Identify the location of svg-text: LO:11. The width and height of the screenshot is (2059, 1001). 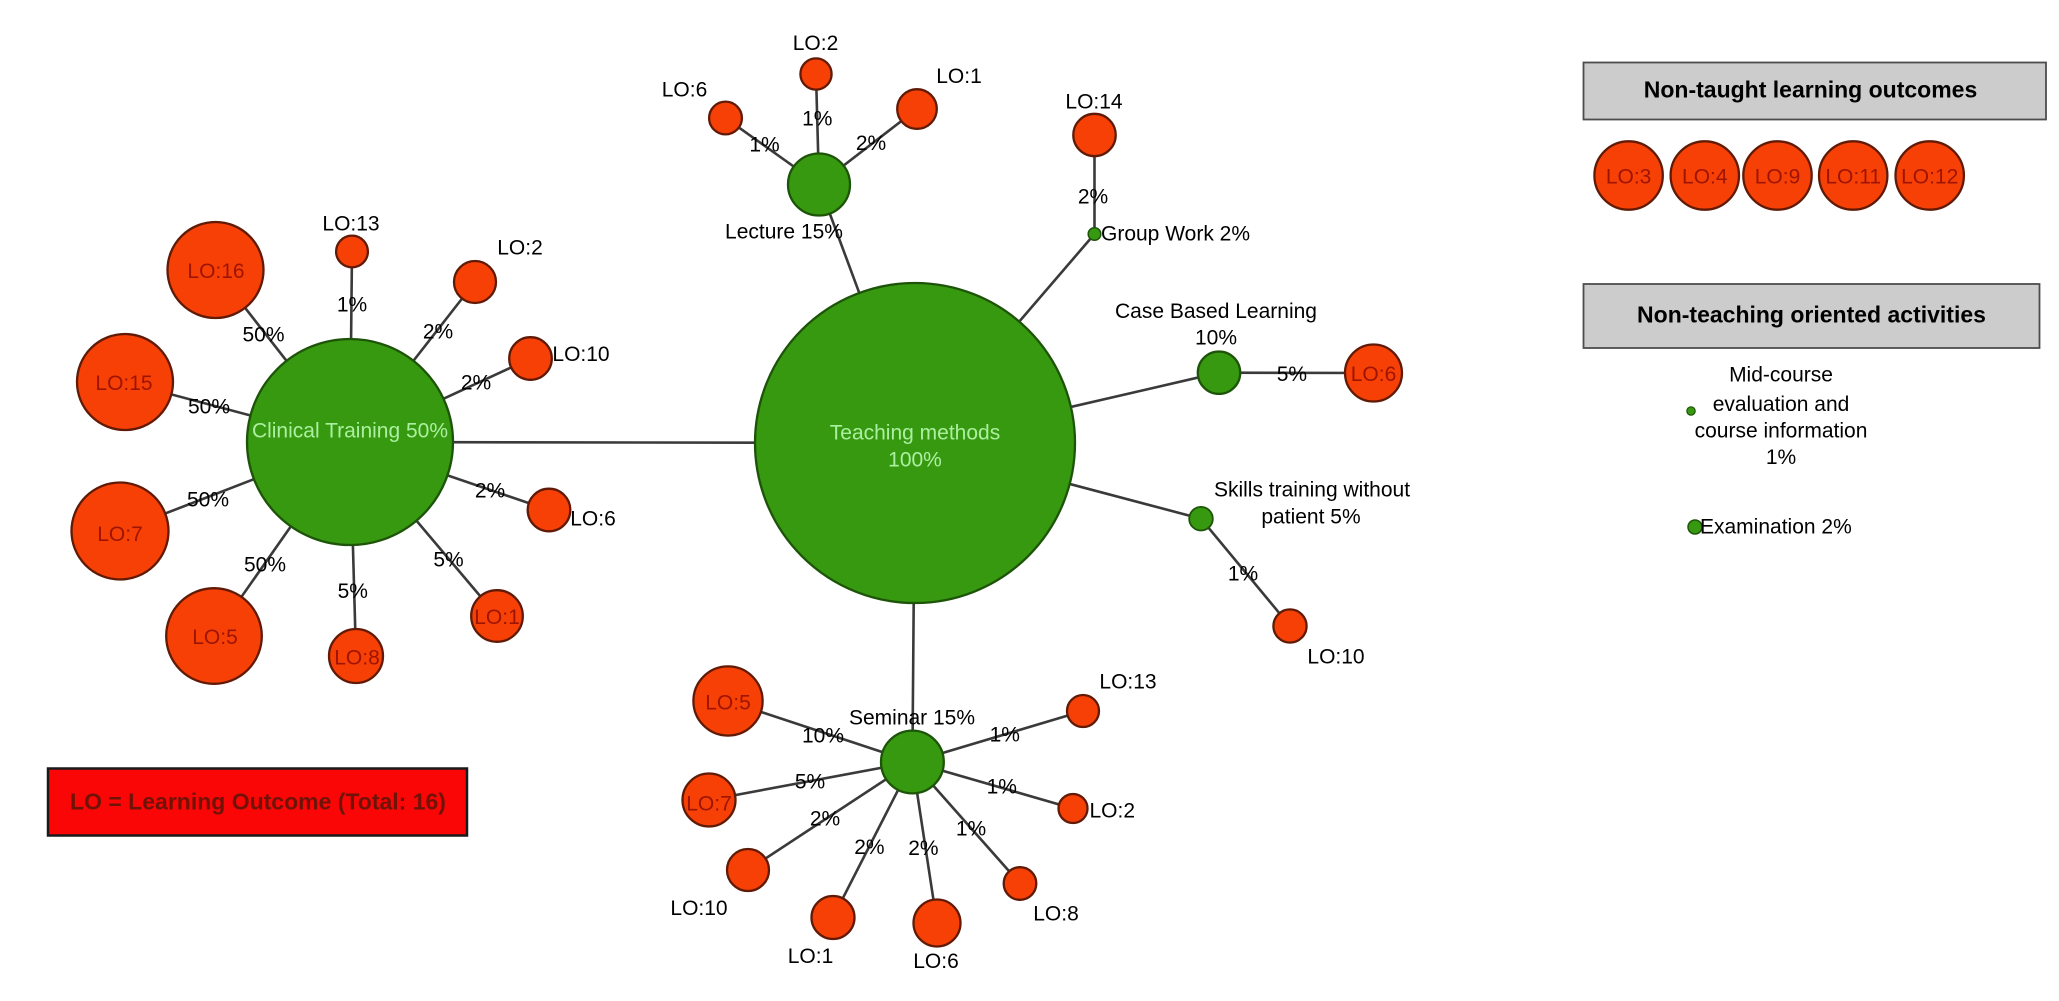
(1853, 177).